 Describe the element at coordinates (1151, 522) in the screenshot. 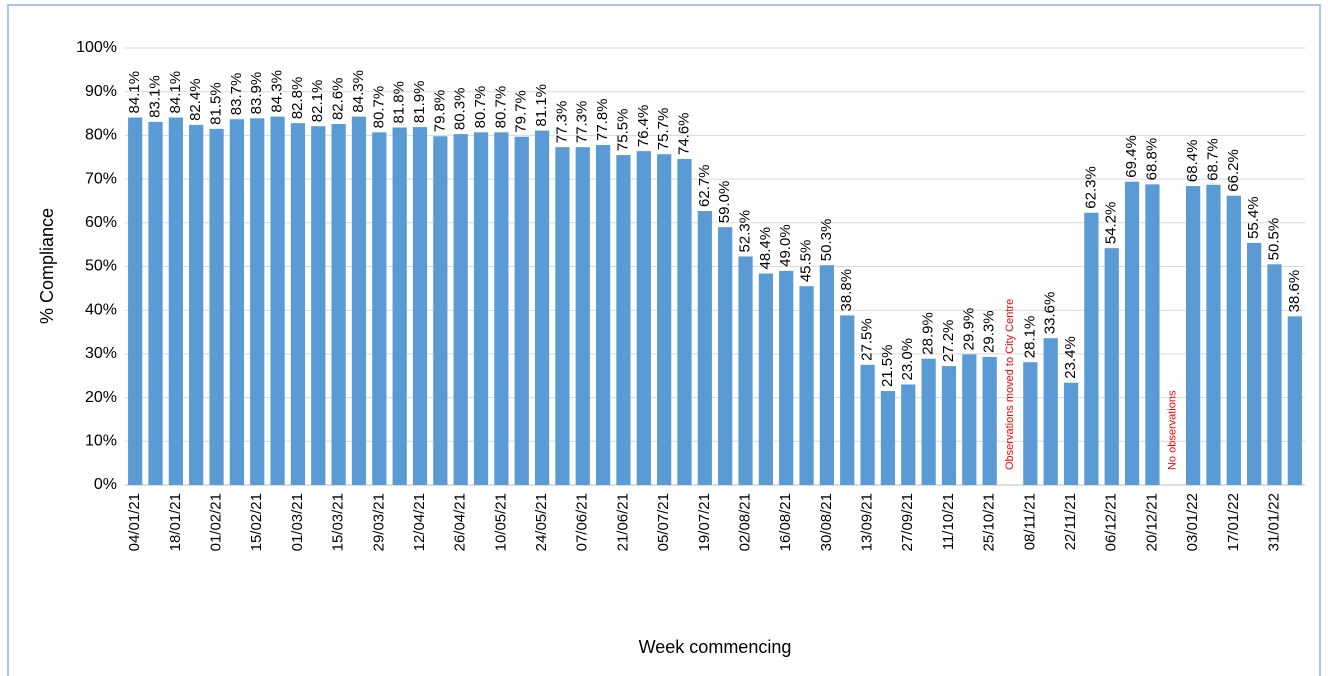

I see `x-tick-label: 20/12/21` at that location.